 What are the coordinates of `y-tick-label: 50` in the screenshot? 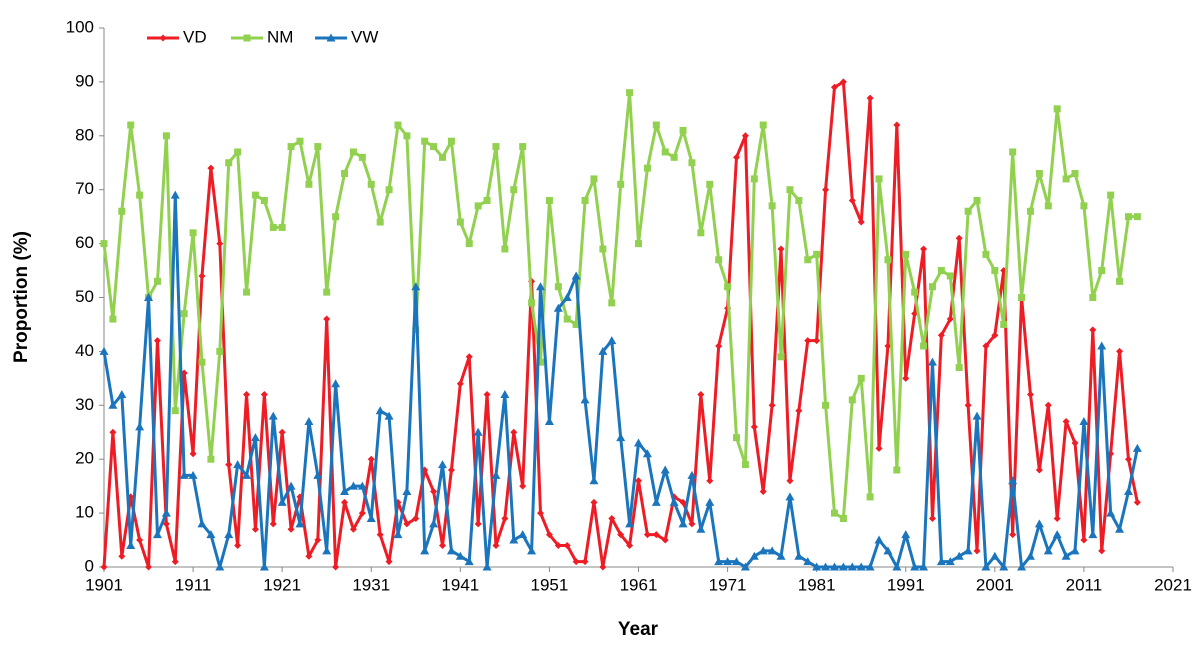 It's located at (84, 296).